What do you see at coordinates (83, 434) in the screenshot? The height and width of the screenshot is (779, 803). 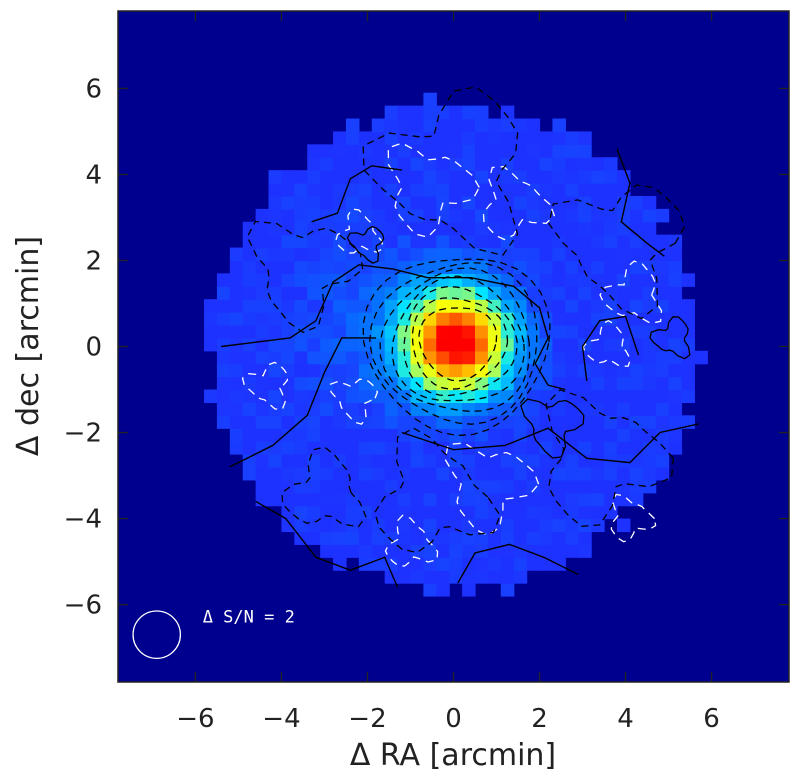 I see `y-tick-label: −2` at bounding box center [83, 434].